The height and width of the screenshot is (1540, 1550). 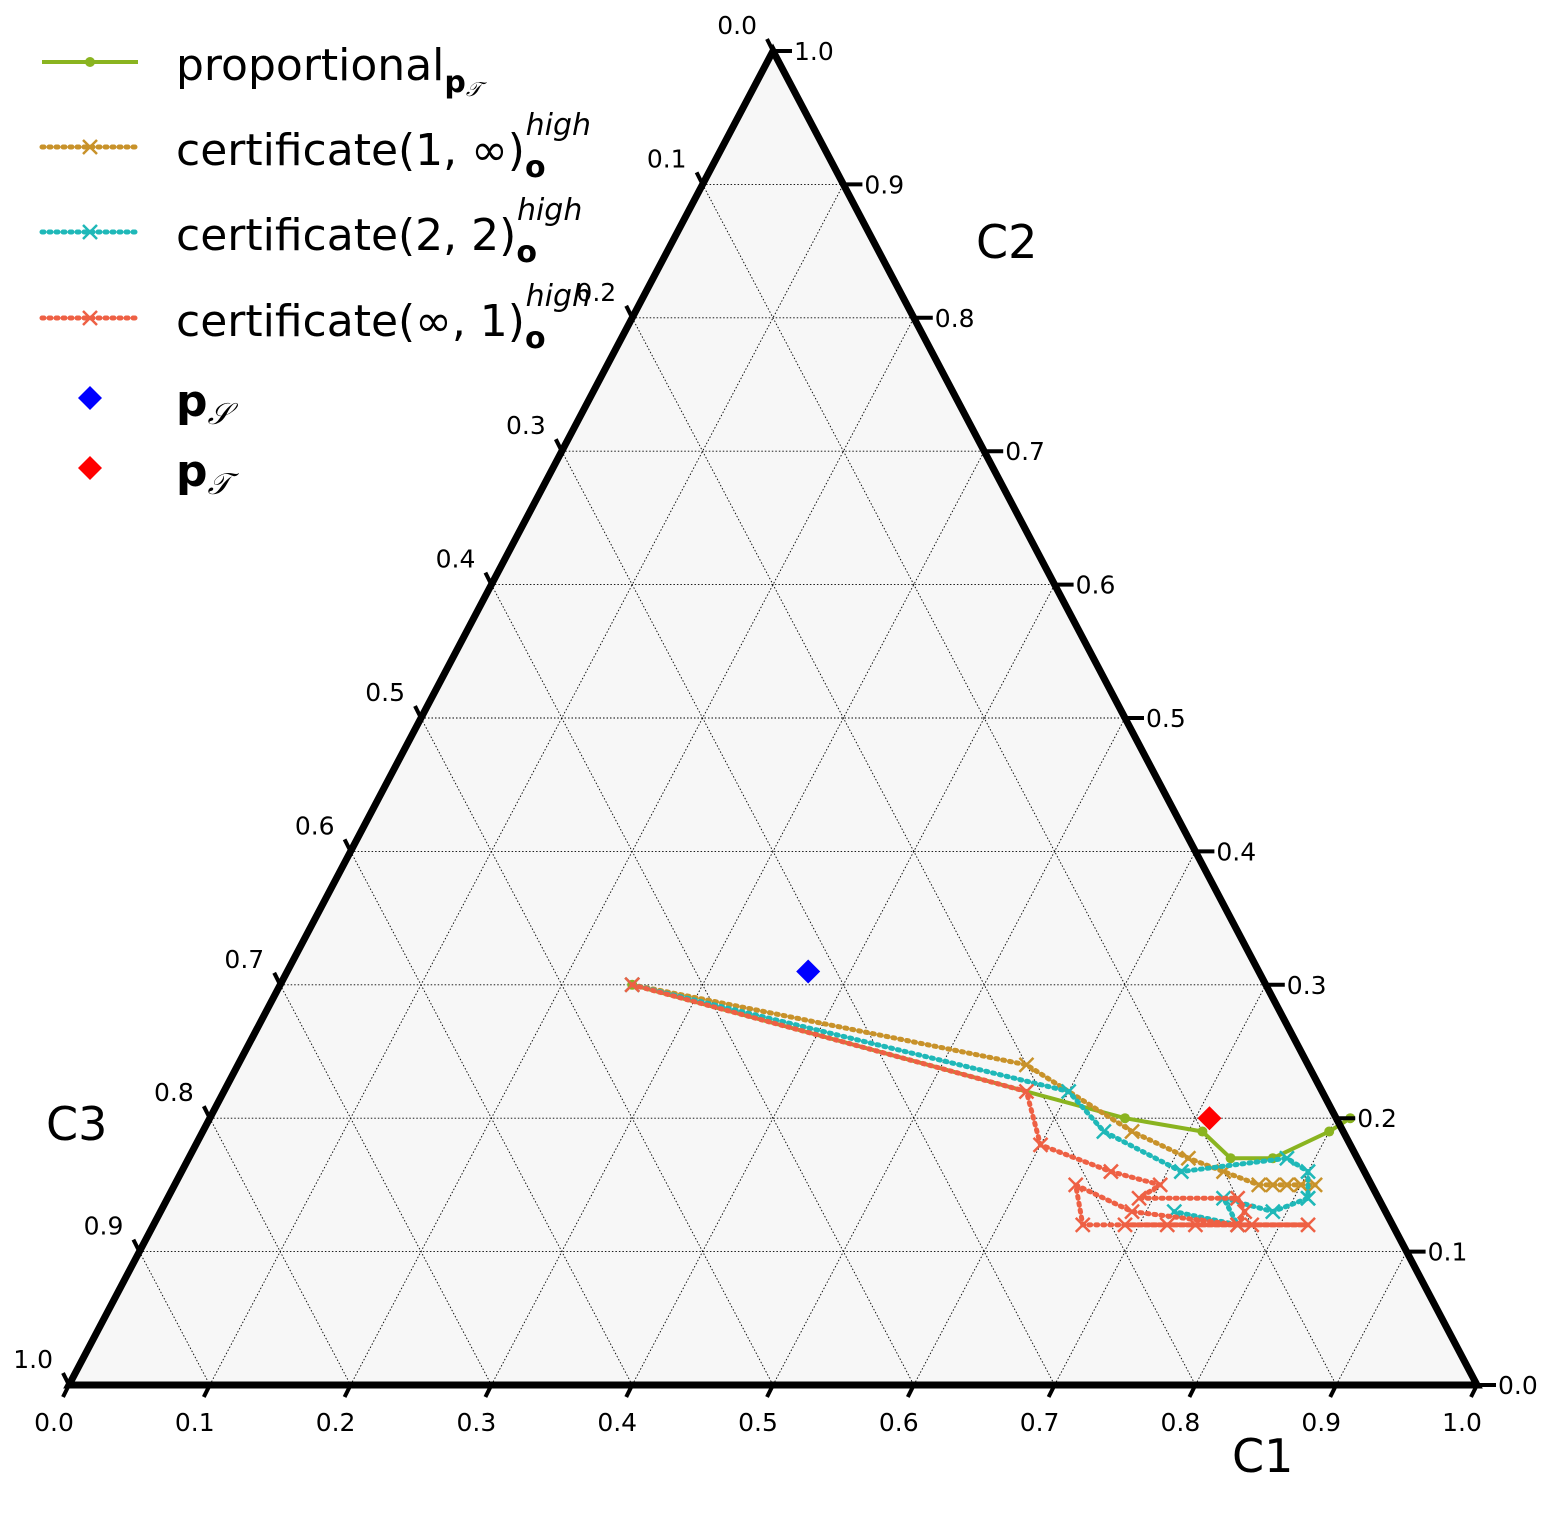 What do you see at coordinates (899, 1422) in the screenshot?
I see `c1-tick-label: 0.6` at bounding box center [899, 1422].